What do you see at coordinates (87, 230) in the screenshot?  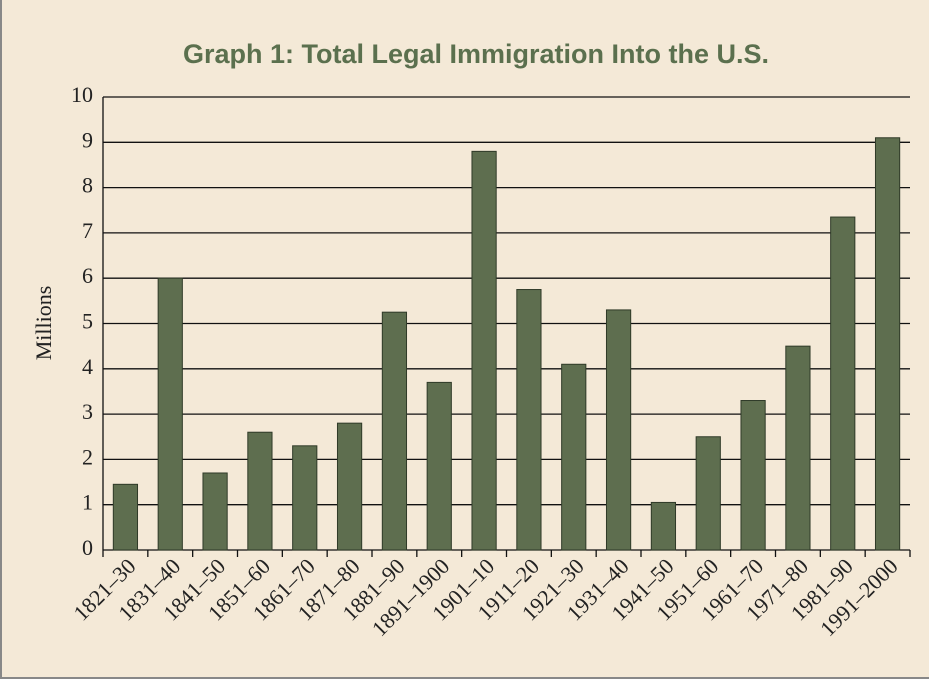 I see `y-tick-label: 7` at bounding box center [87, 230].